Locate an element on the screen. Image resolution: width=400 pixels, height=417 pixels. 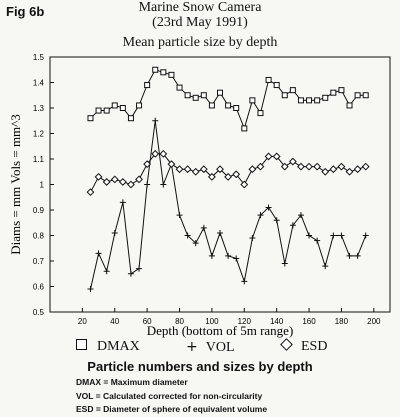
chart-subtitle-2: Mean particle size by depth is located at coordinates (200, 42).